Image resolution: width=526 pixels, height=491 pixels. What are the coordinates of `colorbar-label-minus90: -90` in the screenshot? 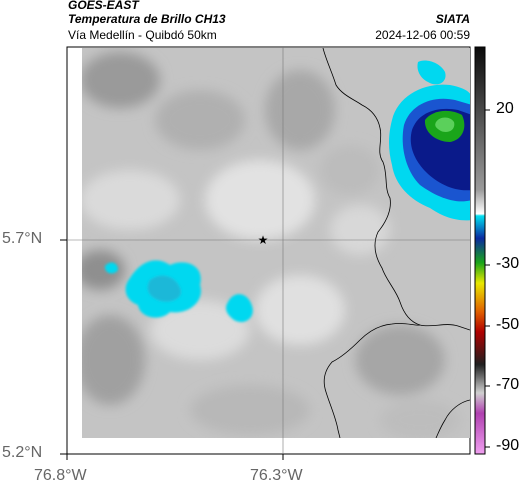 It's located at (508, 445).